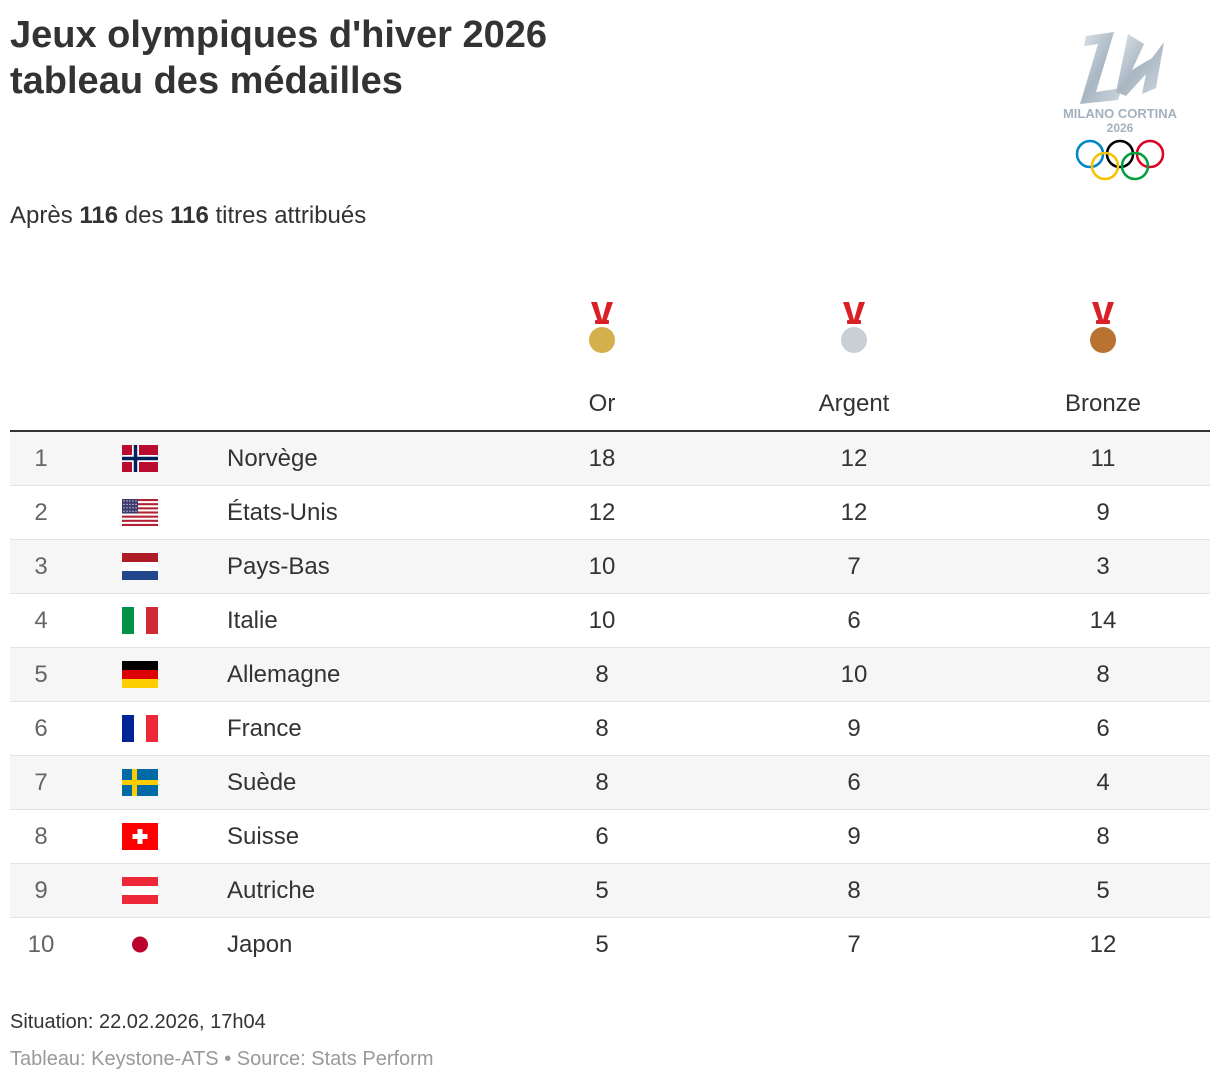 The height and width of the screenshot is (1082, 1220). Describe the element at coordinates (45, 215) in the screenshot. I see `subtitle-prefix: Après` at that location.